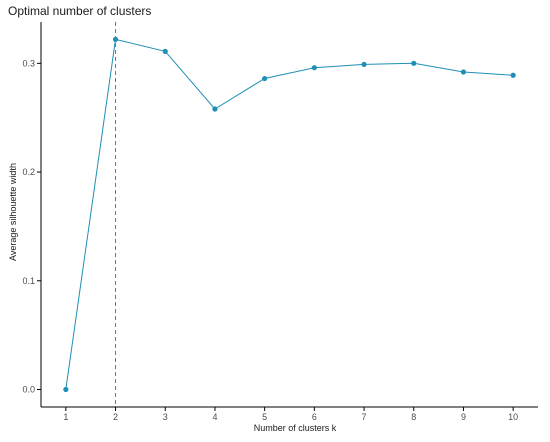 This screenshot has width=550, height=442. What do you see at coordinates (413, 417) in the screenshot?
I see `x-tick-label: 8` at bounding box center [413, 417].